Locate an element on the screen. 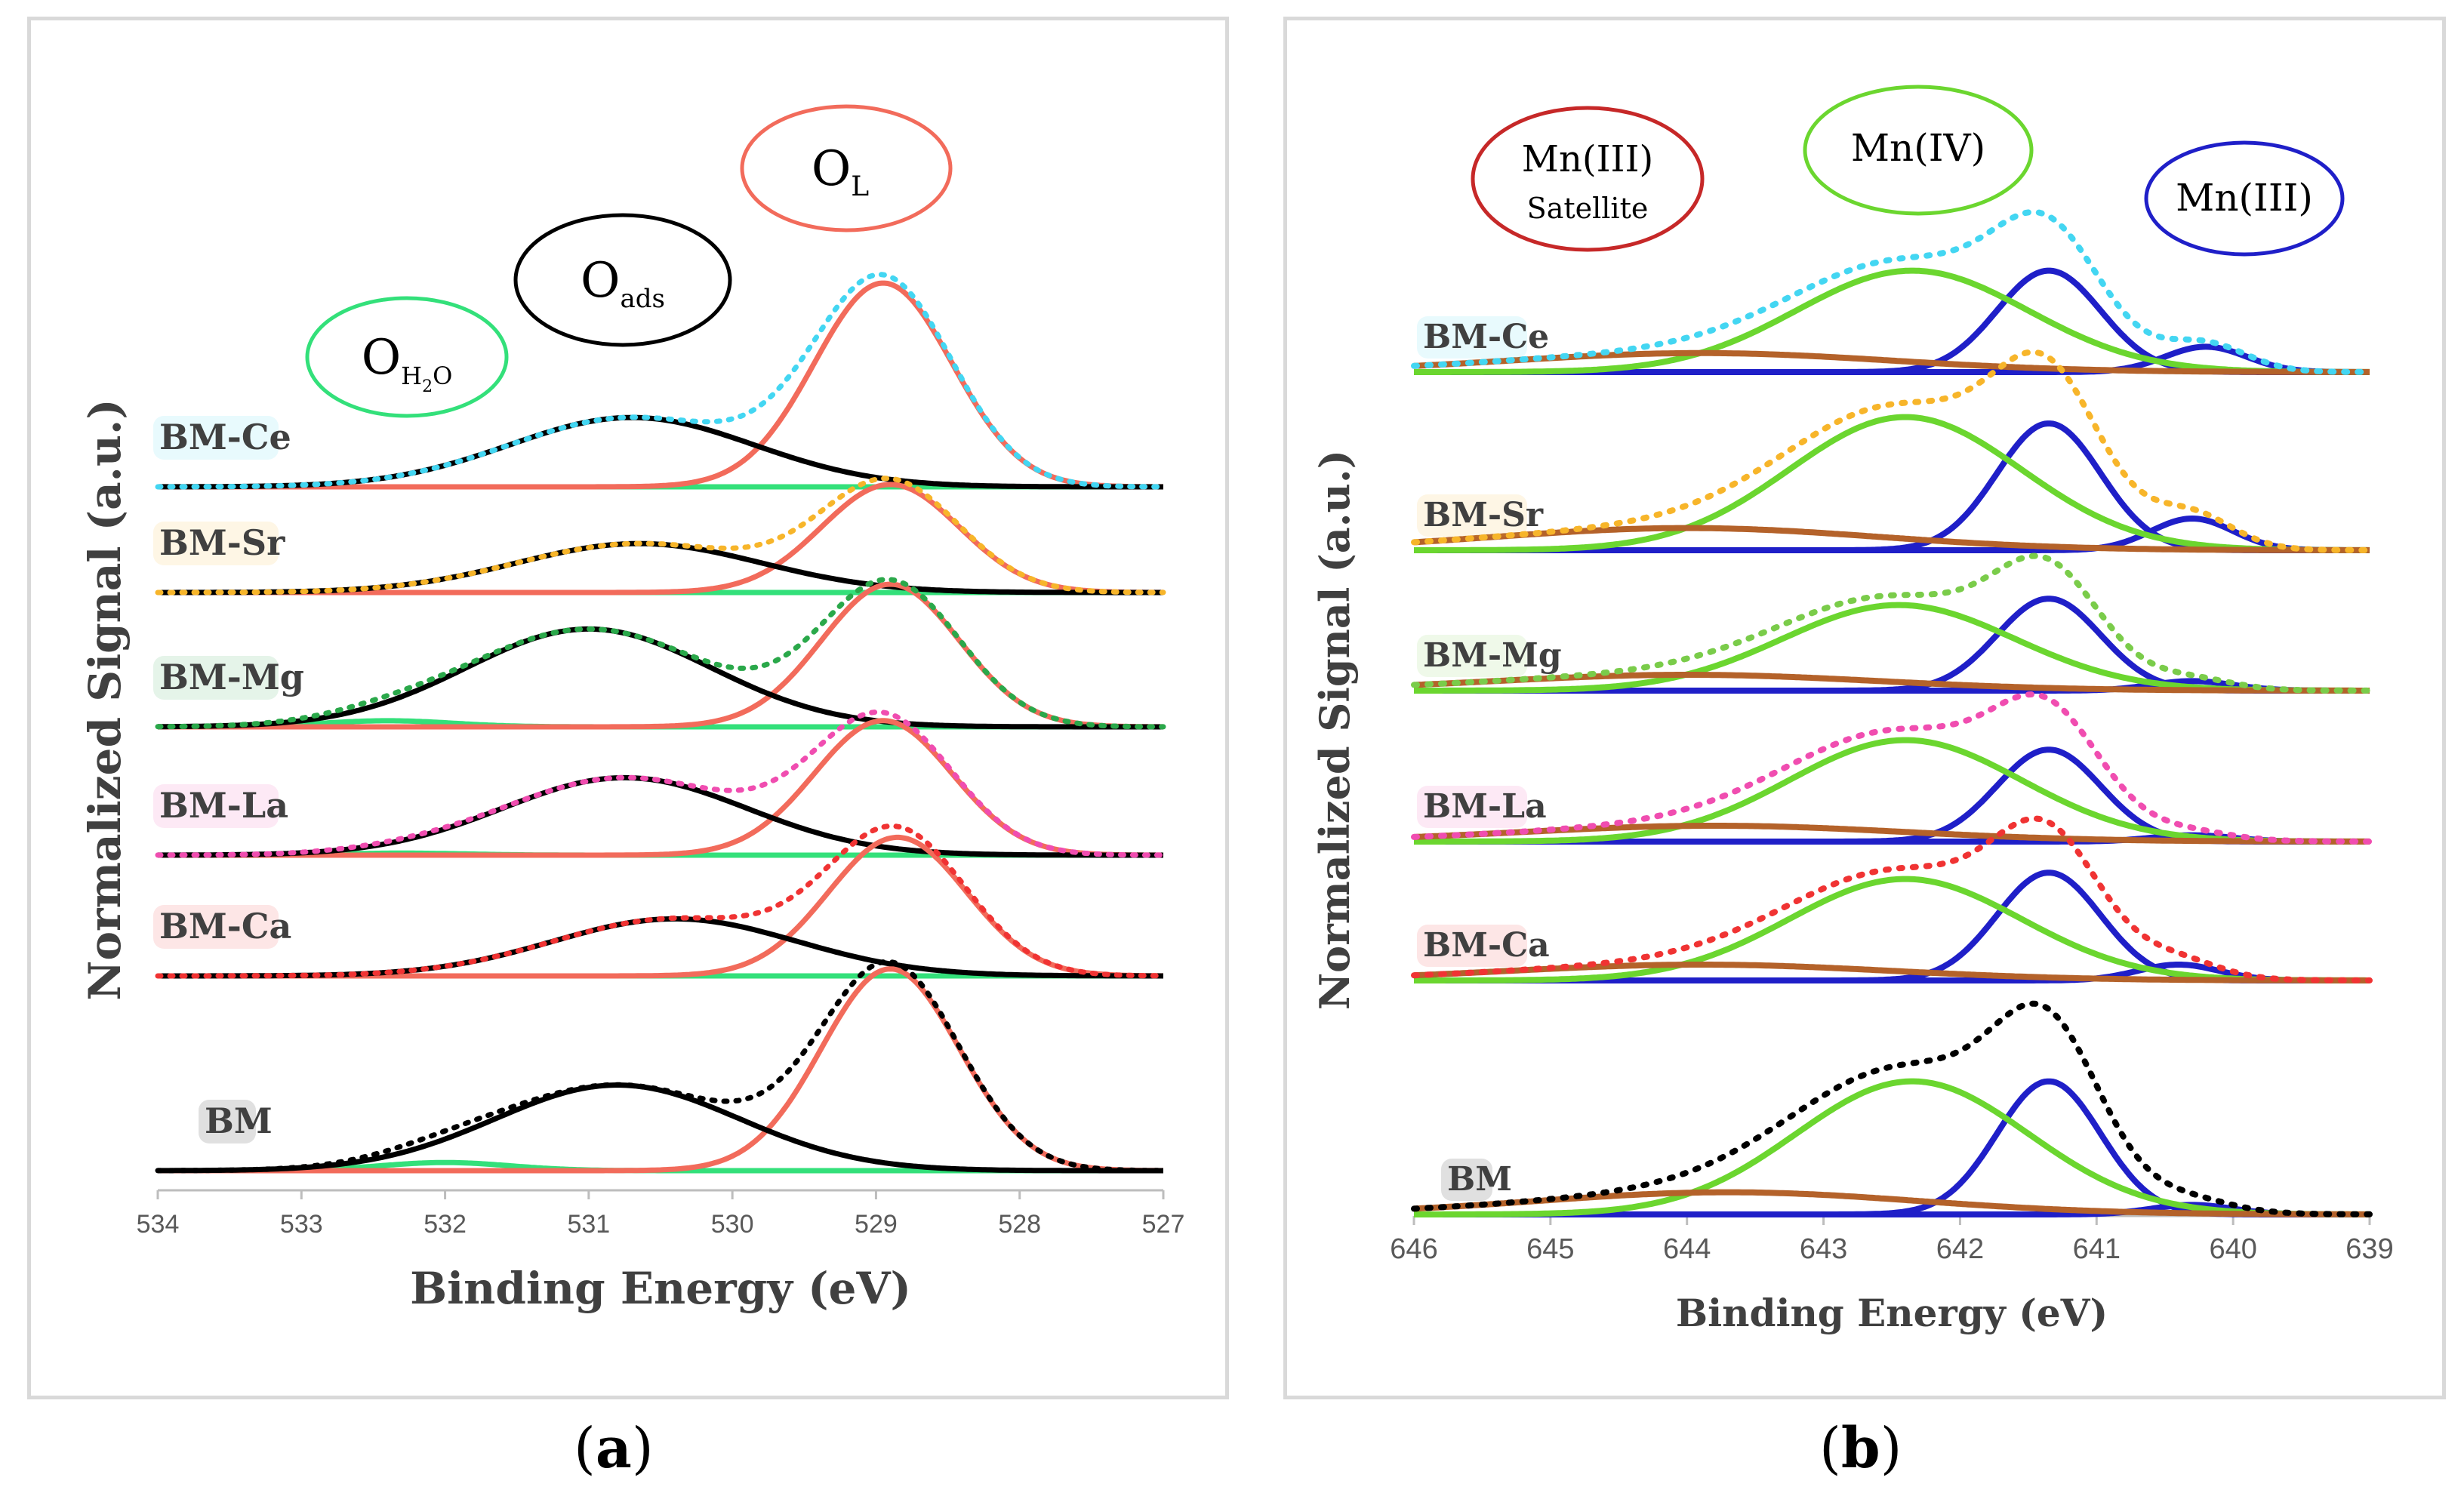  x-tick-label: 640 is located at coordinates (2232, 1249).